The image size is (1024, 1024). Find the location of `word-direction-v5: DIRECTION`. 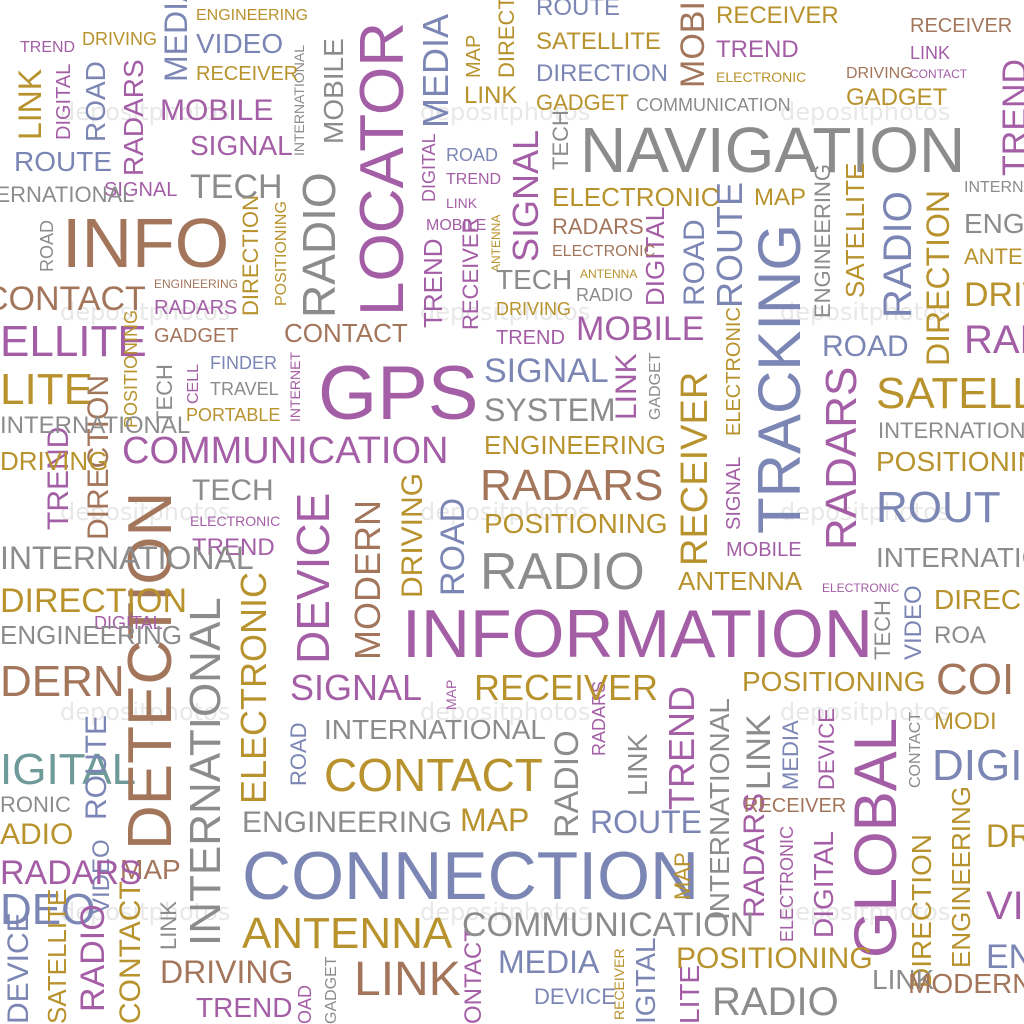

word-direction-v5: DIRECTION is located at coordinates (506, 39).